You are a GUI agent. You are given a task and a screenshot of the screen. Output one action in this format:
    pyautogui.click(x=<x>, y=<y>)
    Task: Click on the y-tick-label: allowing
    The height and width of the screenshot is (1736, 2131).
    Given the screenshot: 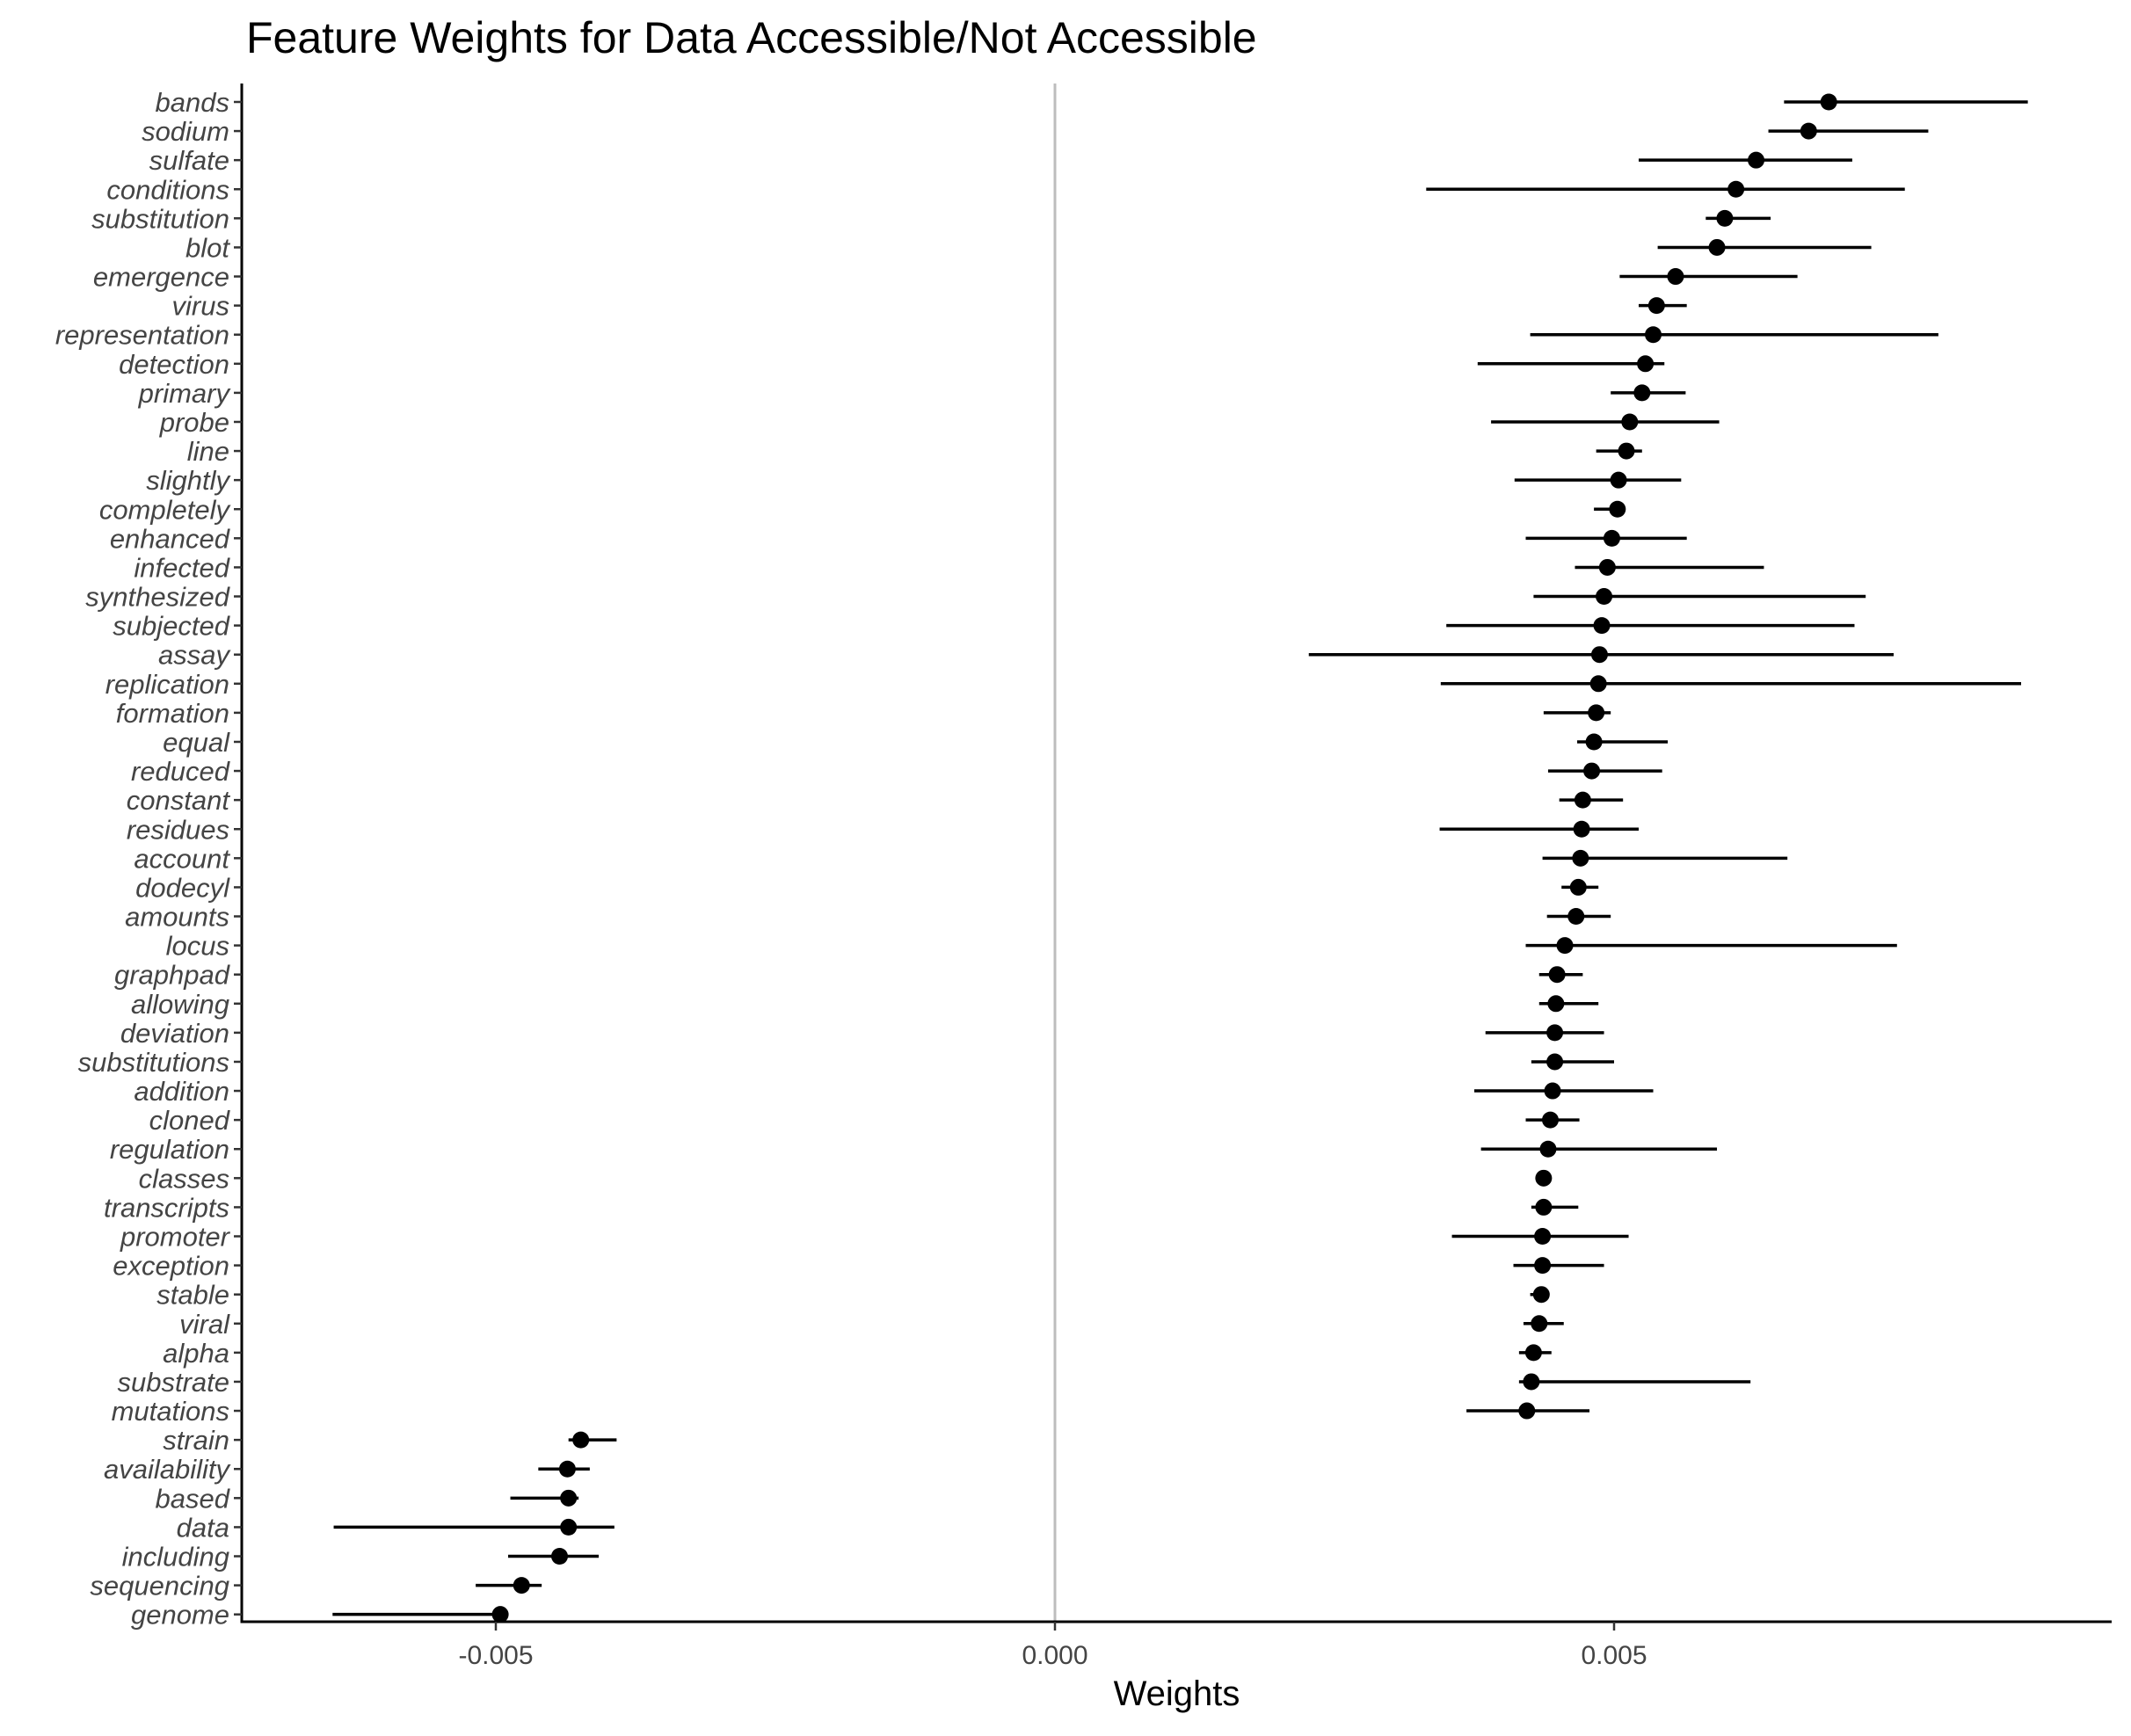 What is the action you would take?
    pyautogui.click(x=180, y=1005)
    